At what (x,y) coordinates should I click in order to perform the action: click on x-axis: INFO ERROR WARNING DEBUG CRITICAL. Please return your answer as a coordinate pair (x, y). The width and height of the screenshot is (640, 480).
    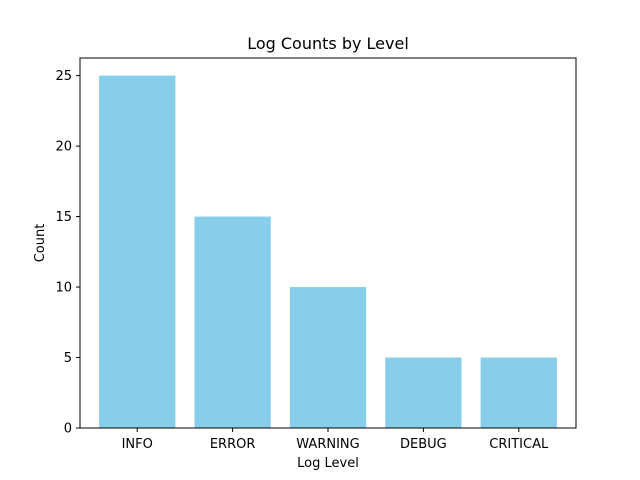
    Looking at the image, I should click on (335, 440).